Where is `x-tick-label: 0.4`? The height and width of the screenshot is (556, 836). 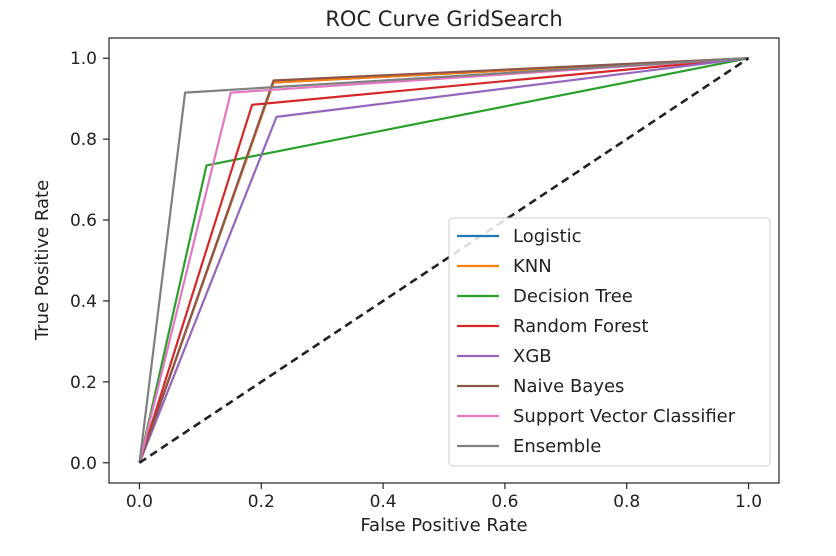
x-tick-label: 0.4 is located at coordinates (383, 502).